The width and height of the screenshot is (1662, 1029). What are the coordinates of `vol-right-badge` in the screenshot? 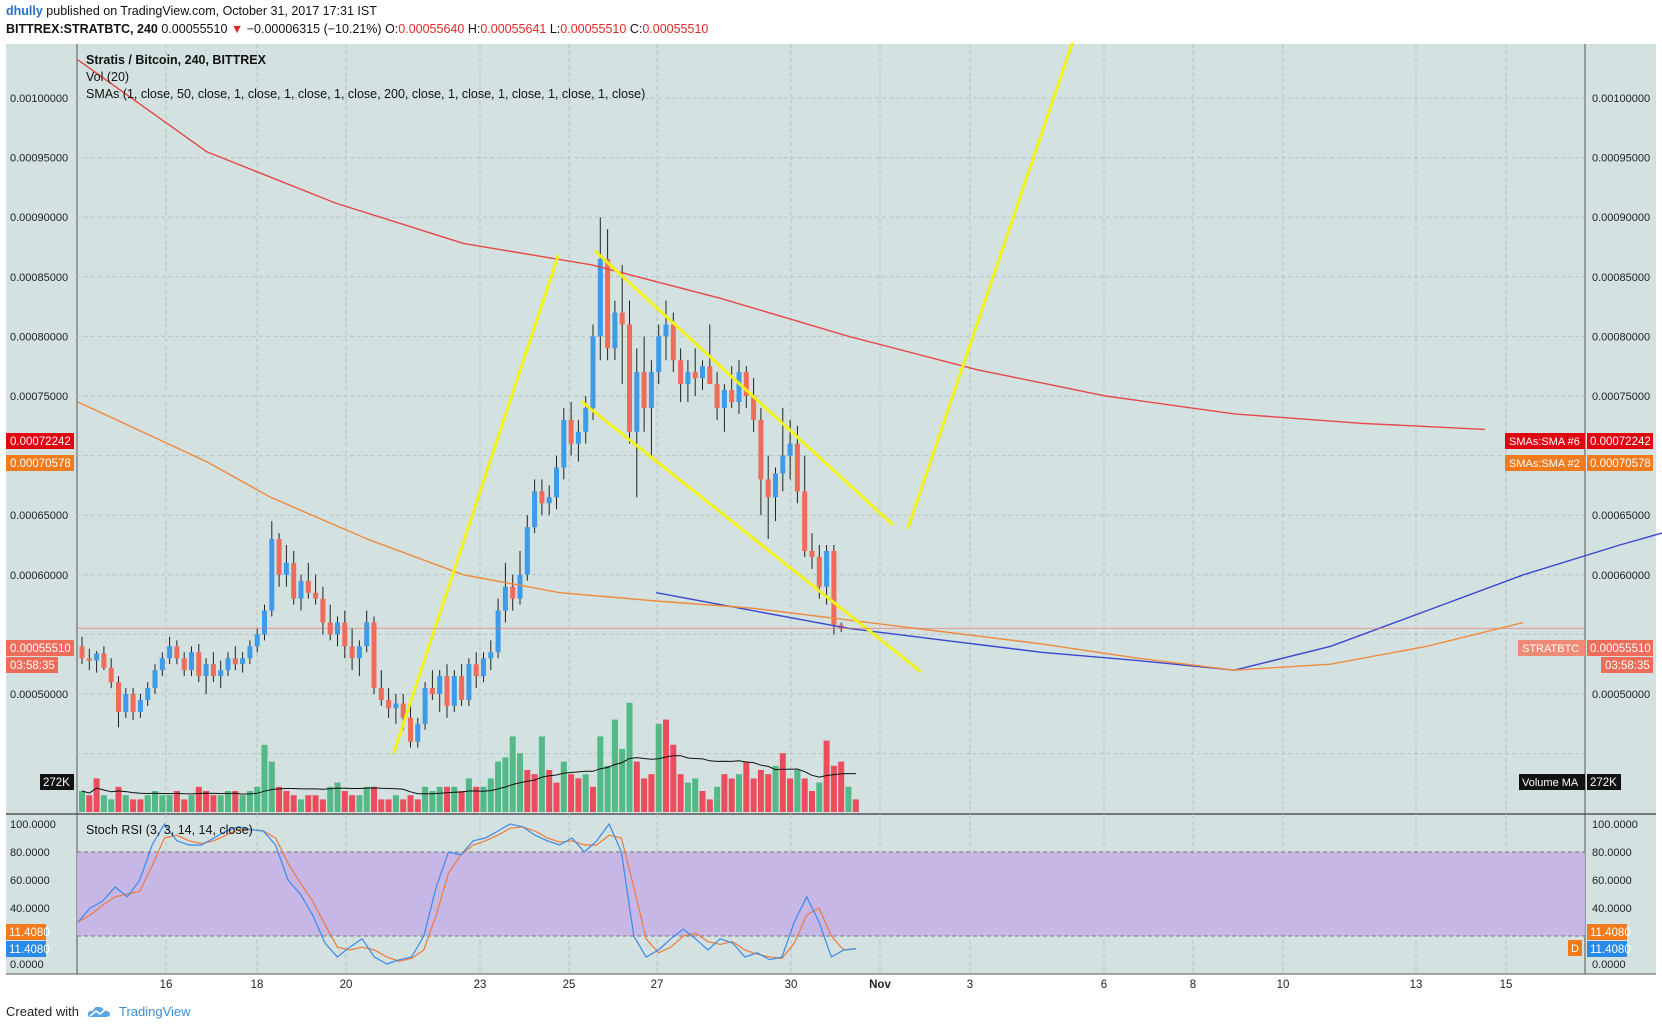 It's located at (1604, 782).